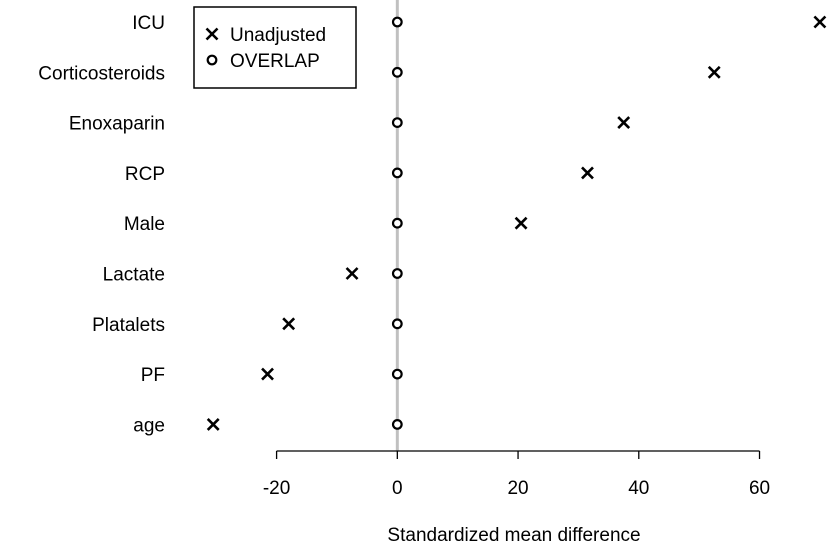 This screenshot has width=840, height=549. I want to click on x-tick-label: 60, so click(759, 488).